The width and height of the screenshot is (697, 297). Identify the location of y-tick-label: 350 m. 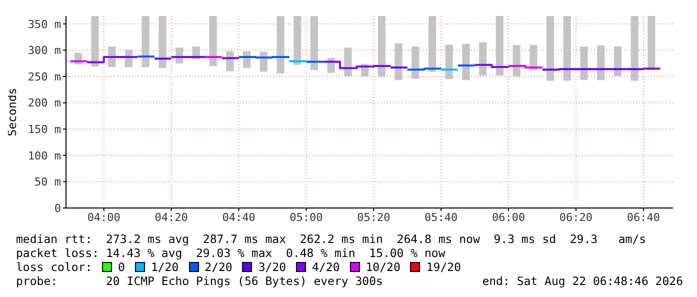
(45, 24).